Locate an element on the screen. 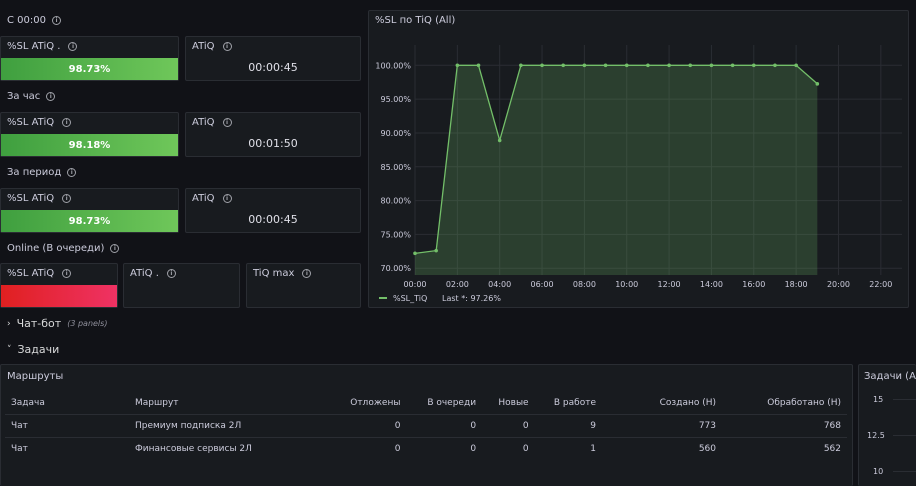 Image resolution: width=916 pixels, height=486 pixels. x-tick-label: 22:00 is located at coordinates (880, 284).